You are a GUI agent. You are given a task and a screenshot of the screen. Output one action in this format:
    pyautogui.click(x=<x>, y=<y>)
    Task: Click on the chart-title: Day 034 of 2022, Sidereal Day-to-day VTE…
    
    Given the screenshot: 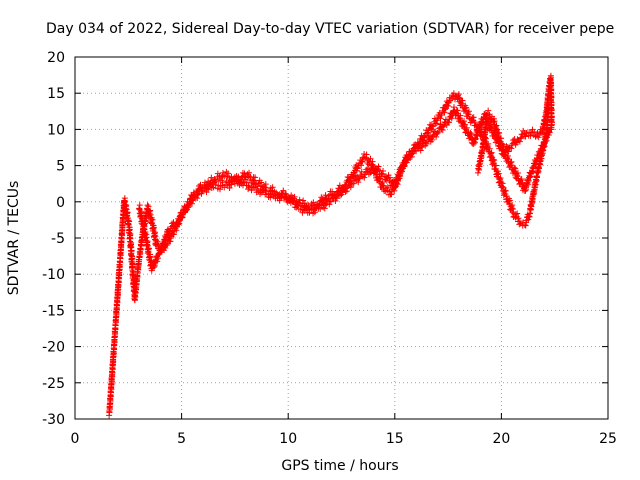 What is the action you would take?
    pyautogui.click(x=330, y=29)
    